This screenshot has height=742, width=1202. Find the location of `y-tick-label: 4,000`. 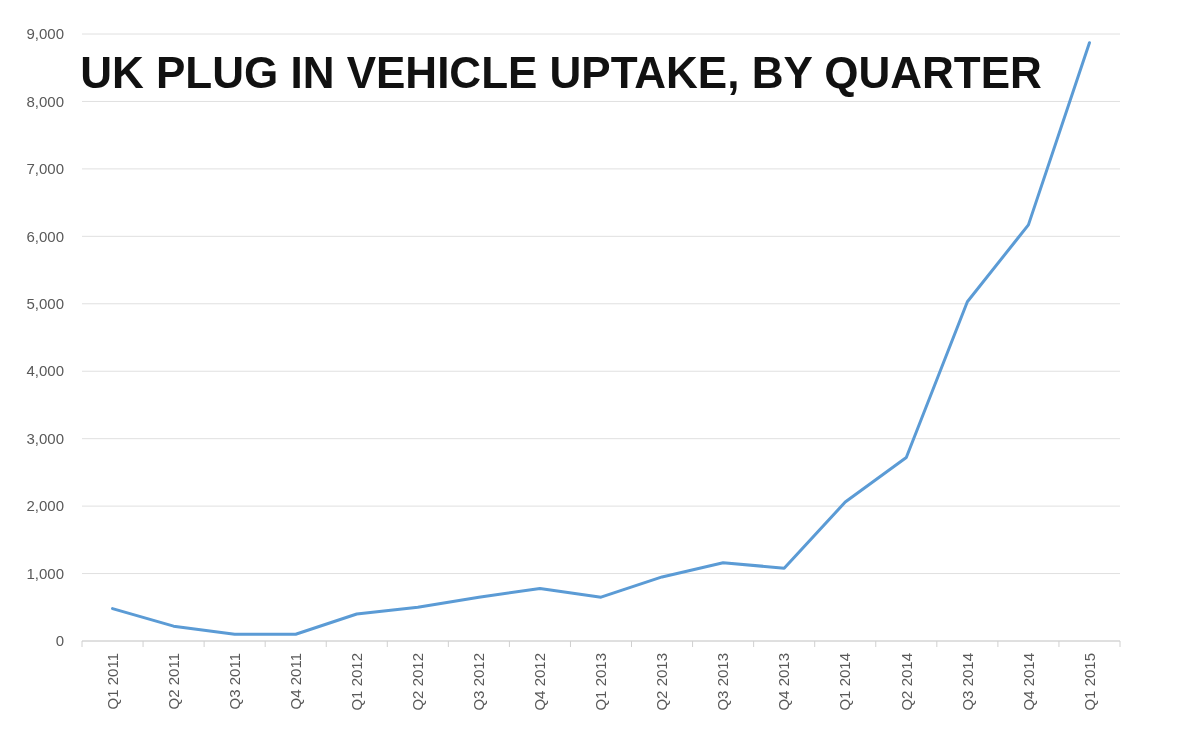

y-tick-label: 4,000 is located at coordinates (45, 371).